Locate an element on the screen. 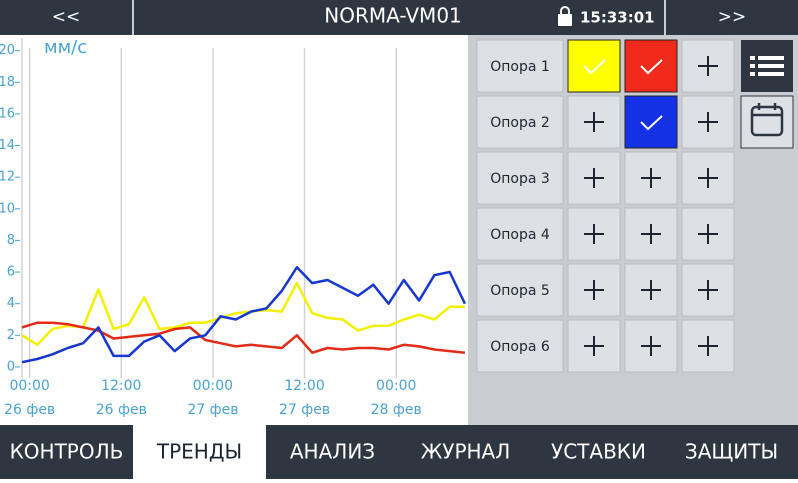 The height and width of the screenshot is (483, 798). title: NORMA-VM01 is located at coordinates (393, 16).